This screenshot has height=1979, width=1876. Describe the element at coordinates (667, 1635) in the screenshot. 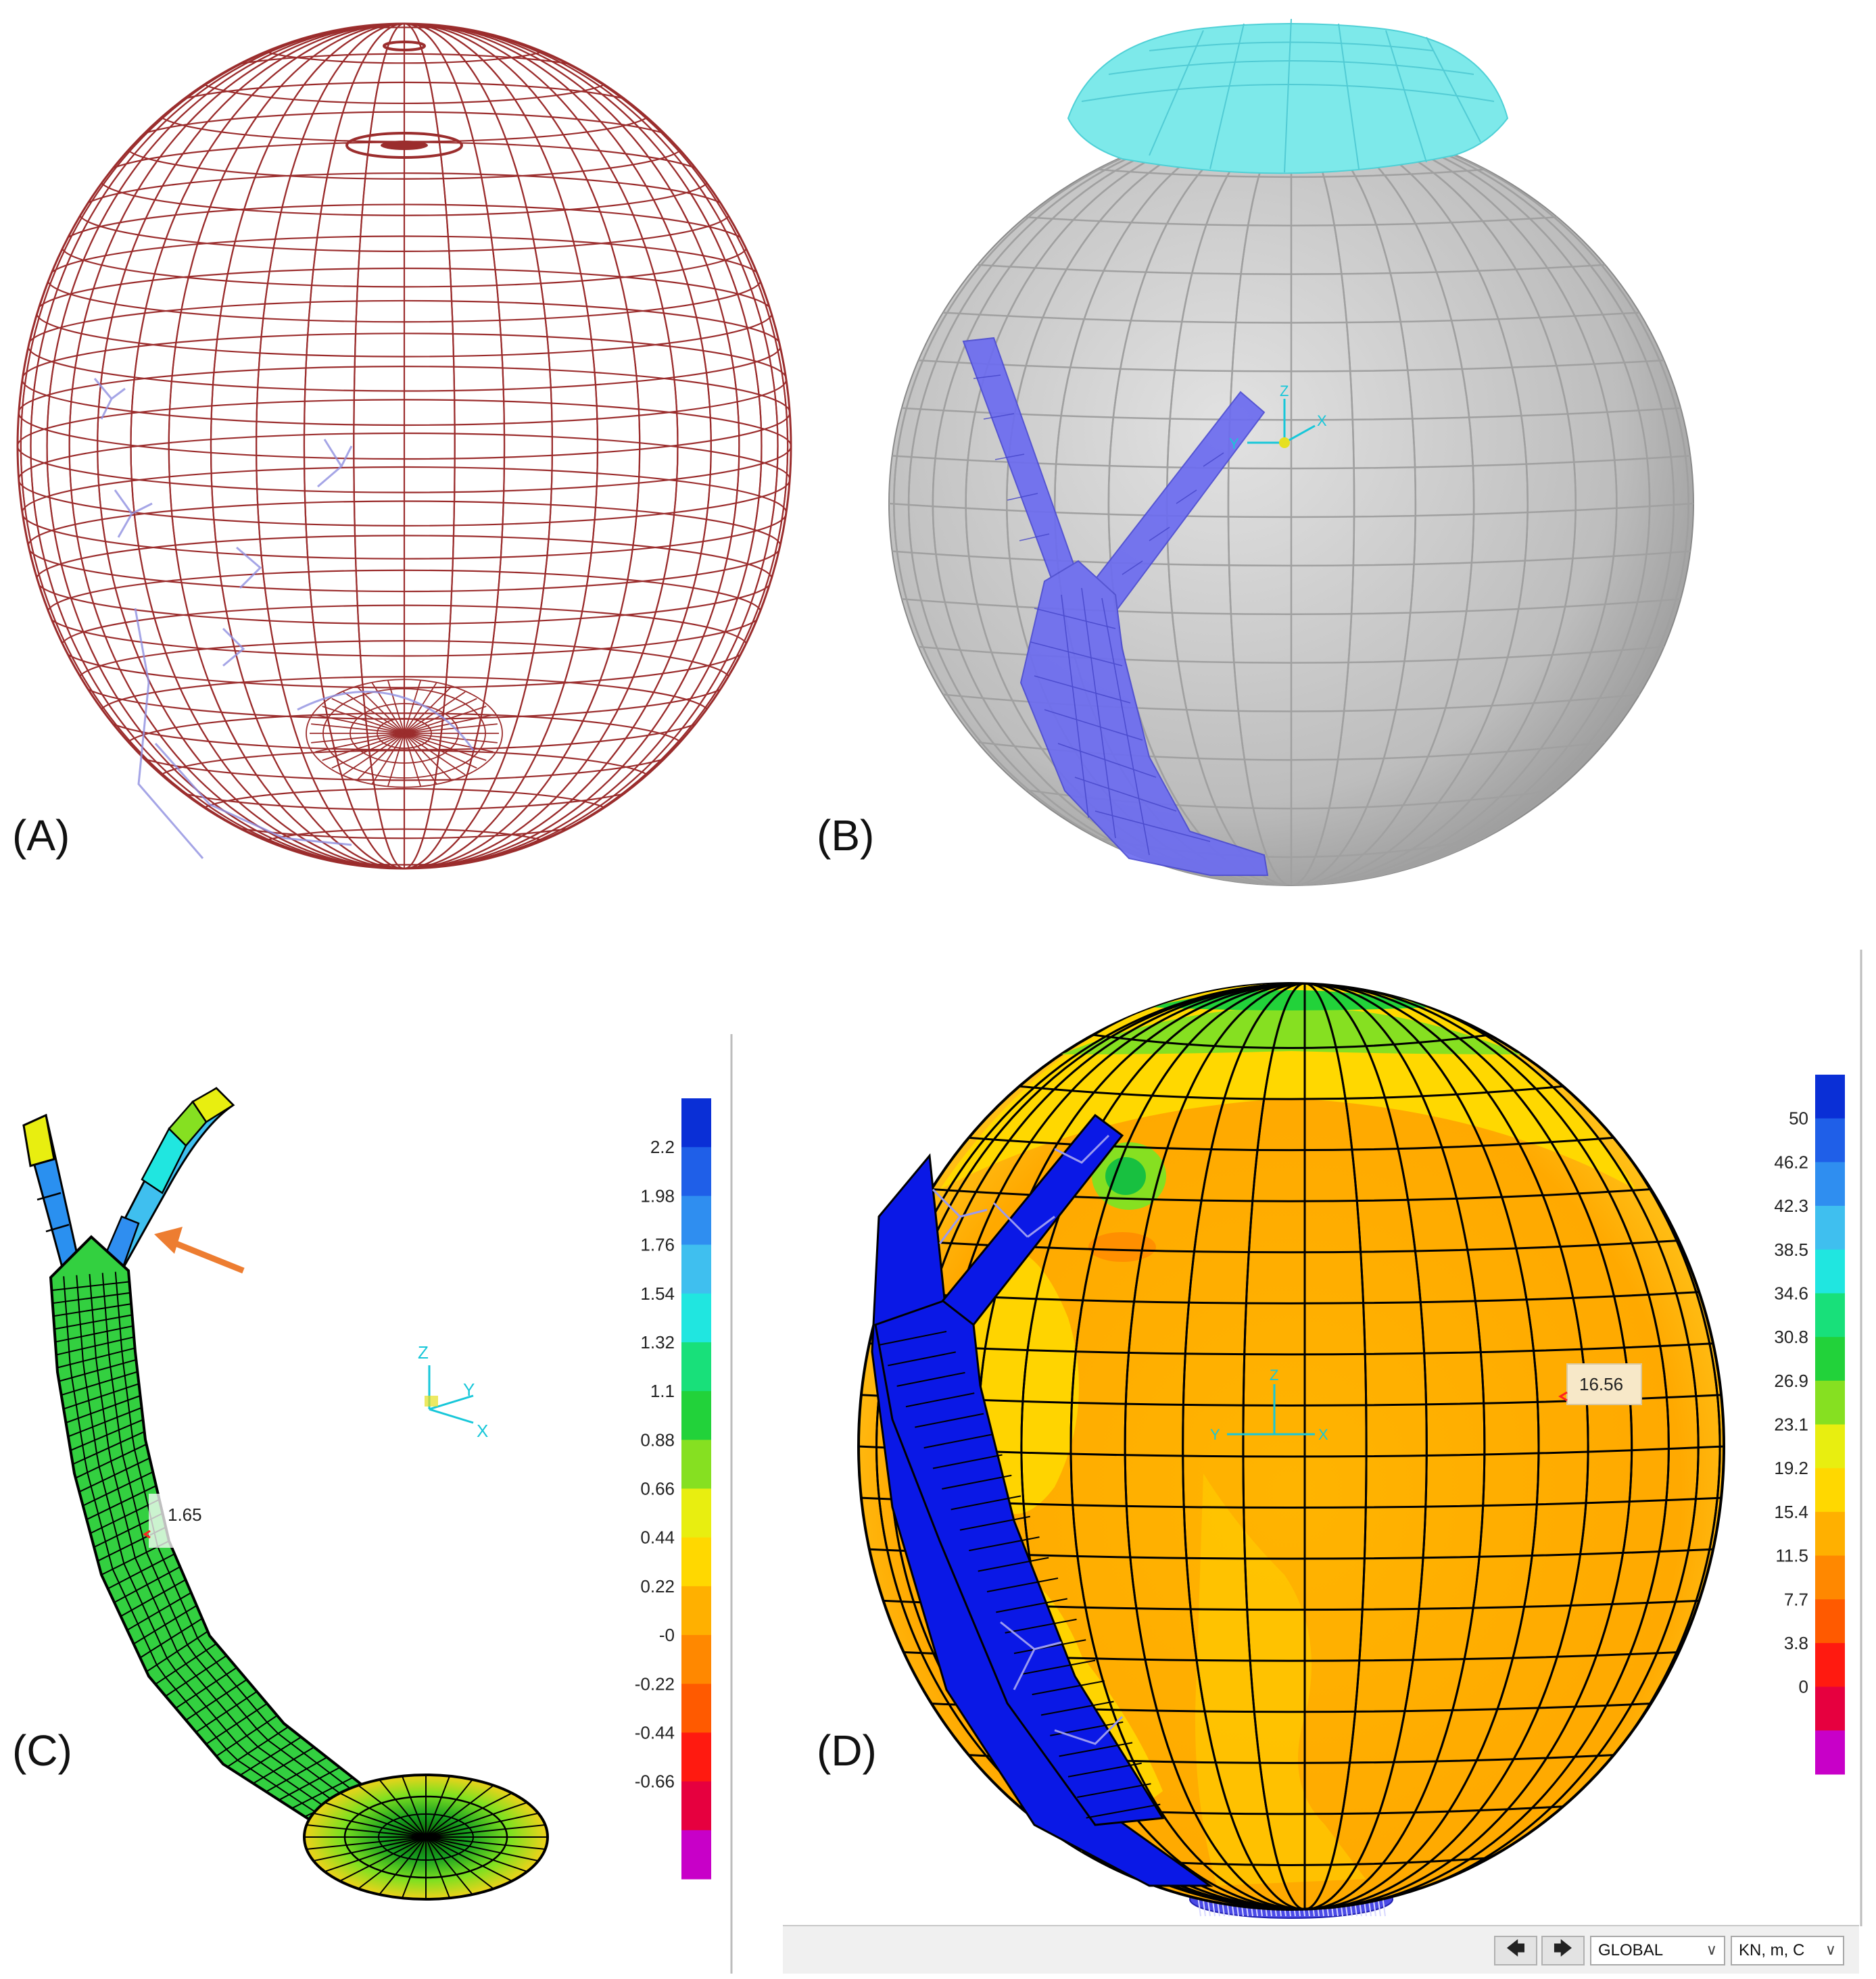

I see `panel-c-legend-tick: -0` at that location.